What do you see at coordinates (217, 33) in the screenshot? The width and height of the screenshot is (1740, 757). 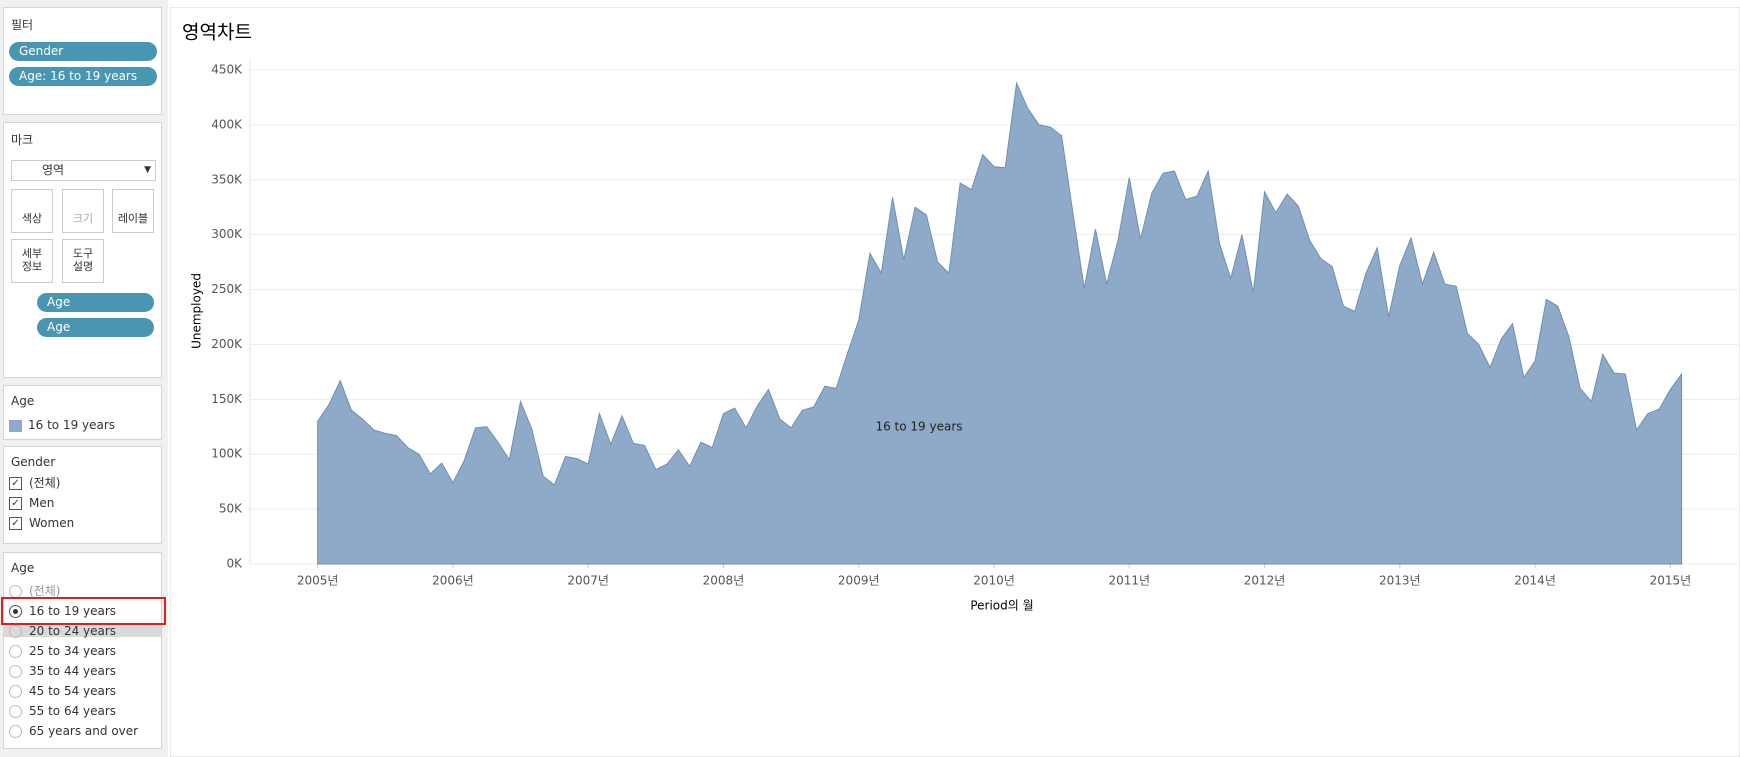 I see `chart-title: 영역차트` at bounding box center [217, 33].